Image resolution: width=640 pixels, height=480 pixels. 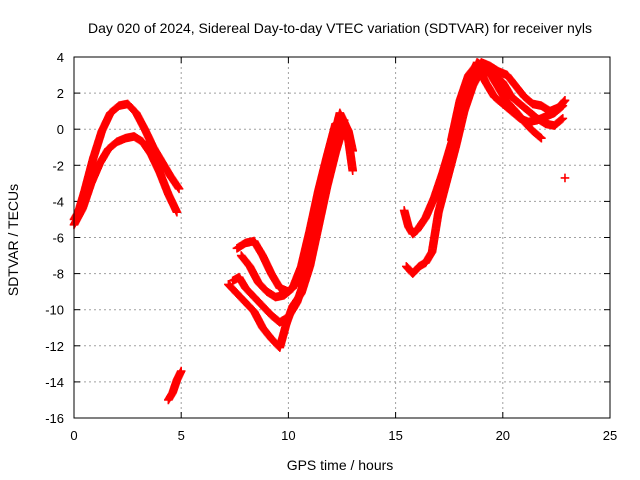 What do you see at coordinates (58, 238) in the screenshot?
I see `y-tick-label: -6` at bounding box center [58, 238].